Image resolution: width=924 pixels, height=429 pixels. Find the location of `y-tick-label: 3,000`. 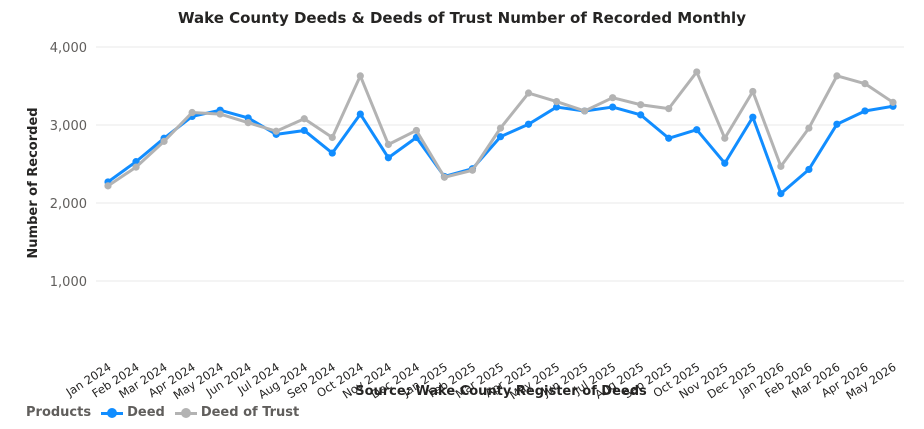

y-tick-label: 3,000 is located at coordinates (68, 126).